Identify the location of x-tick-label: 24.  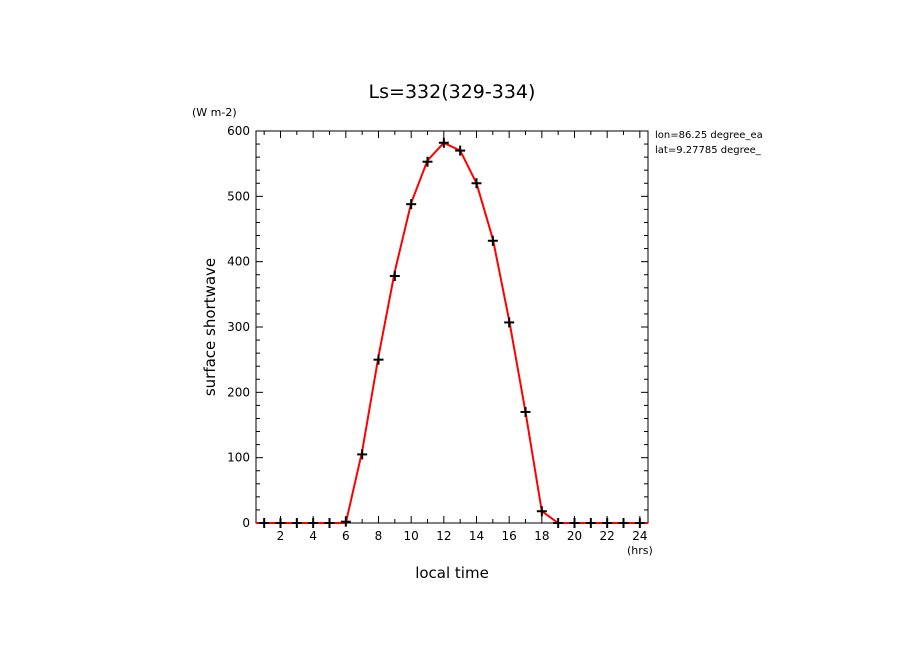
(639, 536).